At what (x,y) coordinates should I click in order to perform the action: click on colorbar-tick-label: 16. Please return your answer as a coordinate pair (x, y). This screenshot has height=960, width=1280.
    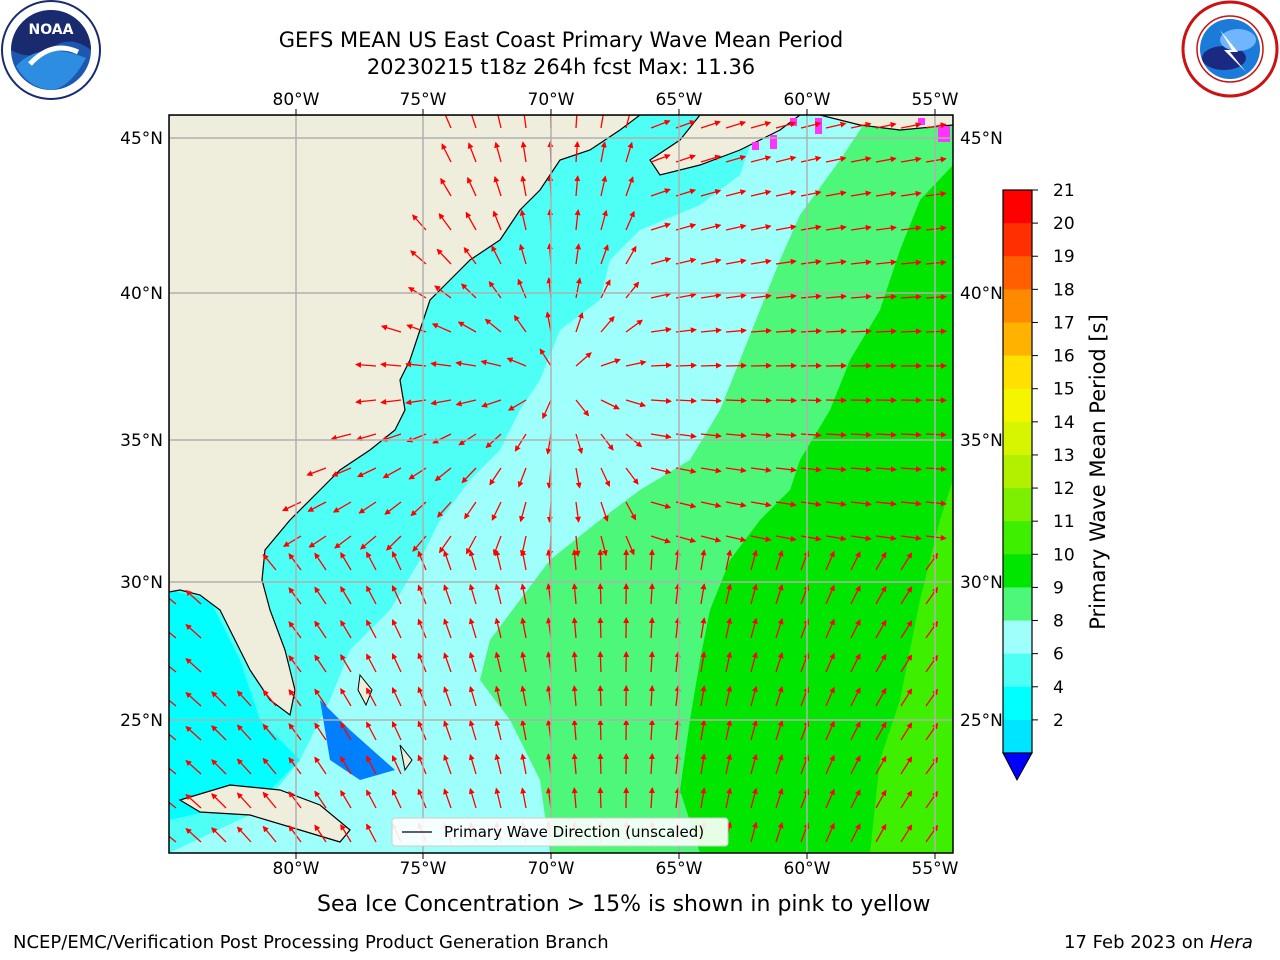
    Looking at the image, I should click on (1064, 357).